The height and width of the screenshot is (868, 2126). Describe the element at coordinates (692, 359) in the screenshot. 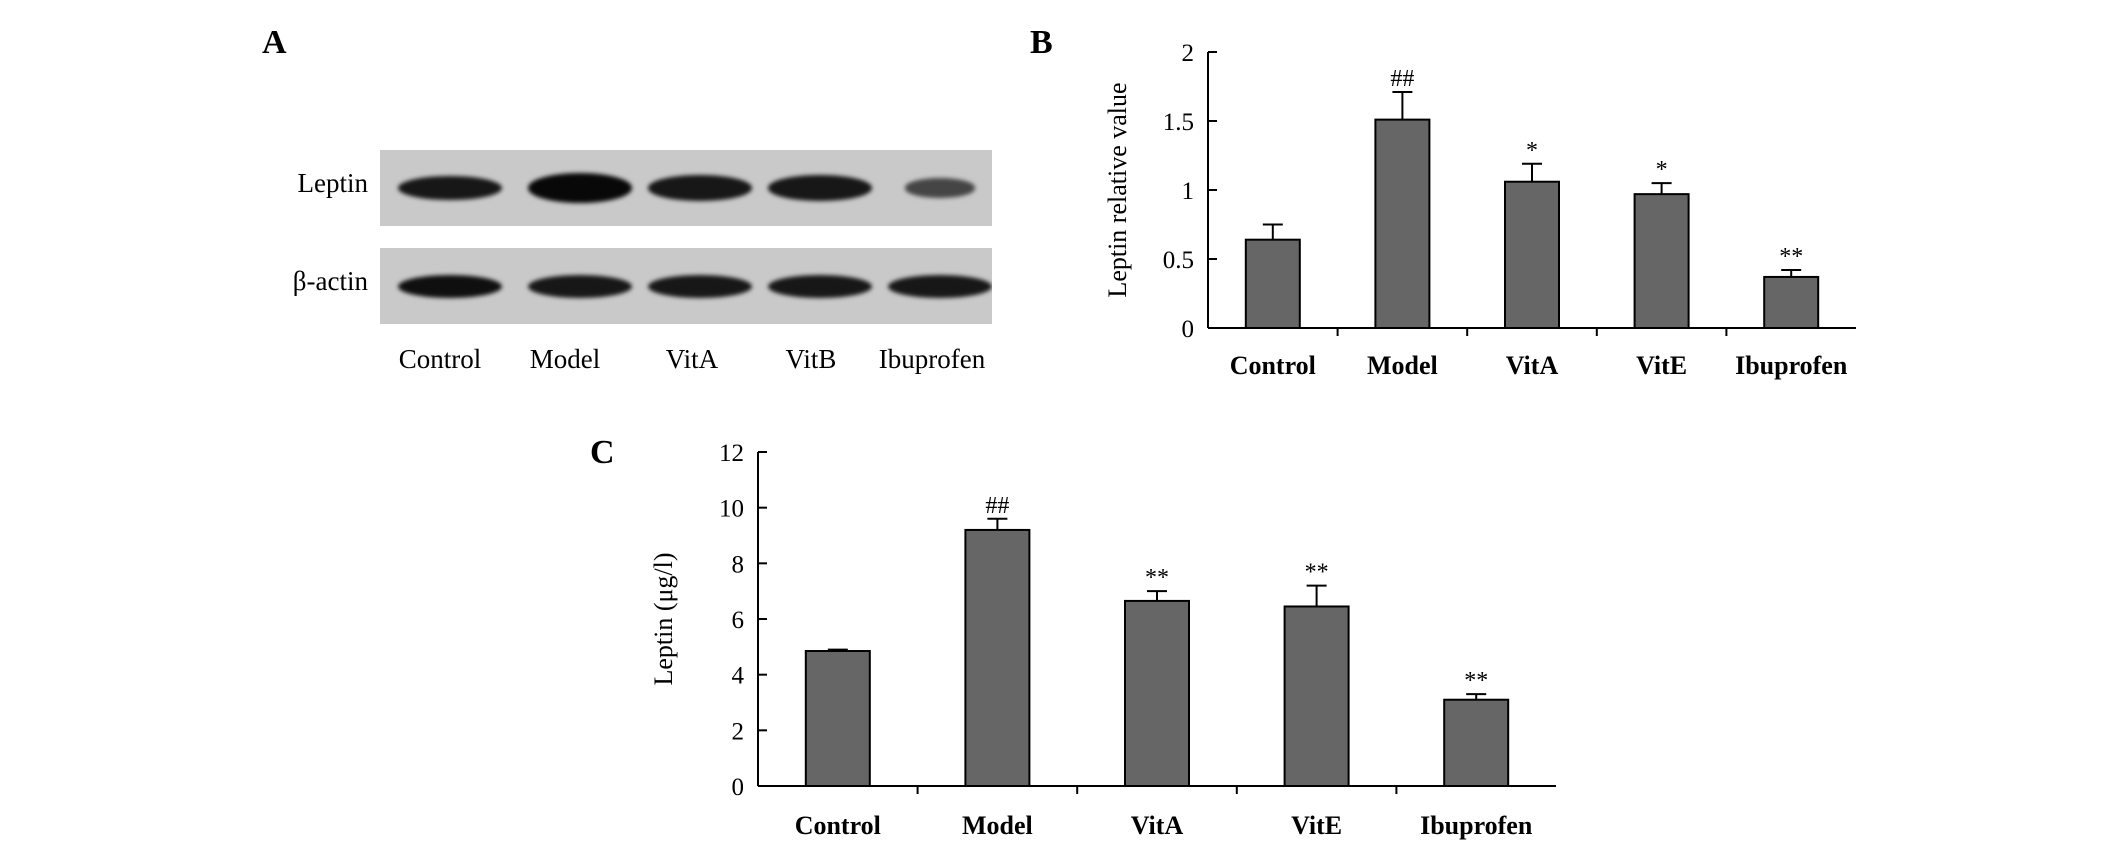

I see `lane-label-vita: VitA` at that location.